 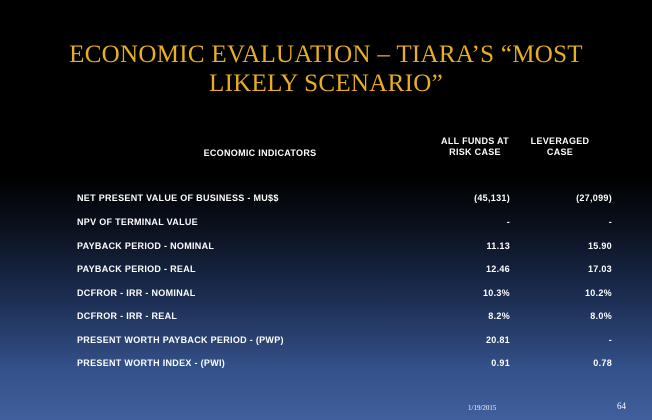 I want to click on header-economic-indicators: ECONOMIC INDICATORS, so click(x=260, y=153).